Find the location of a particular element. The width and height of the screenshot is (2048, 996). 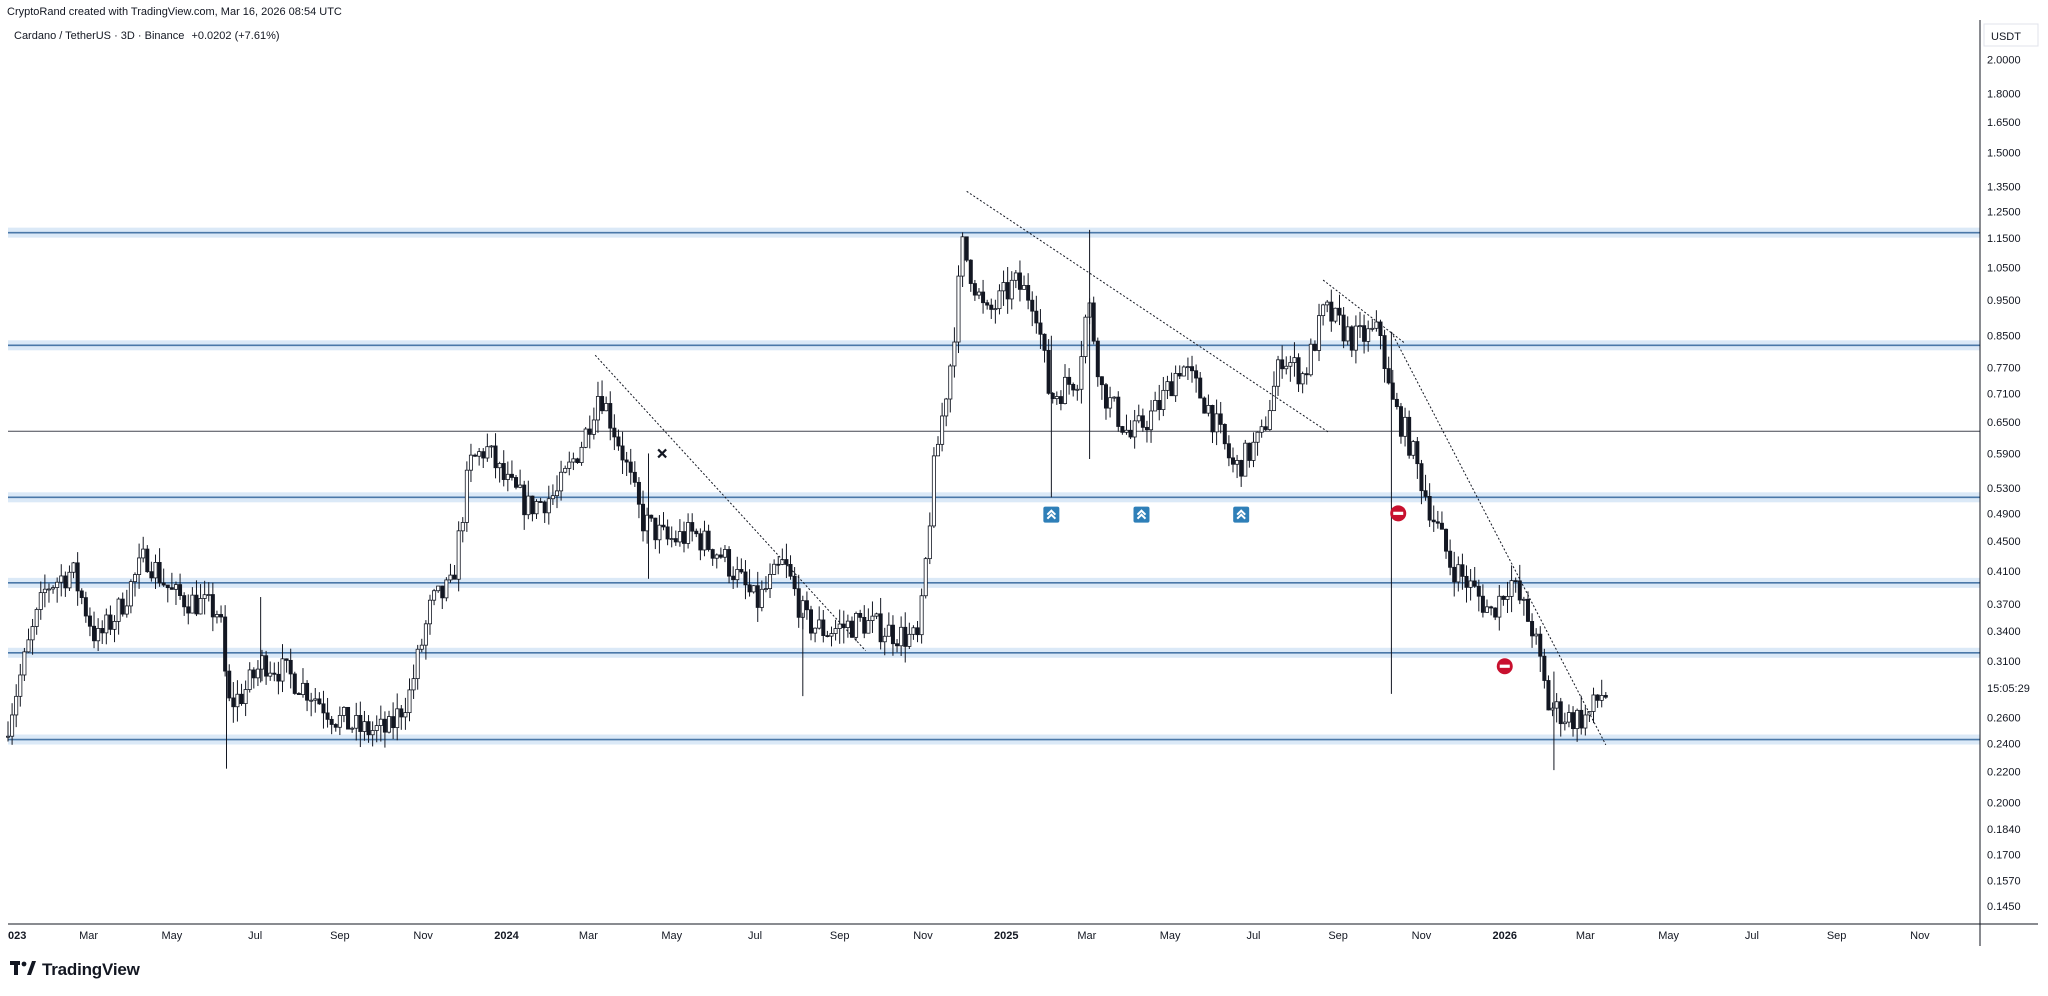

x-tick-label: Sep is located at coordinates (1837, 936).